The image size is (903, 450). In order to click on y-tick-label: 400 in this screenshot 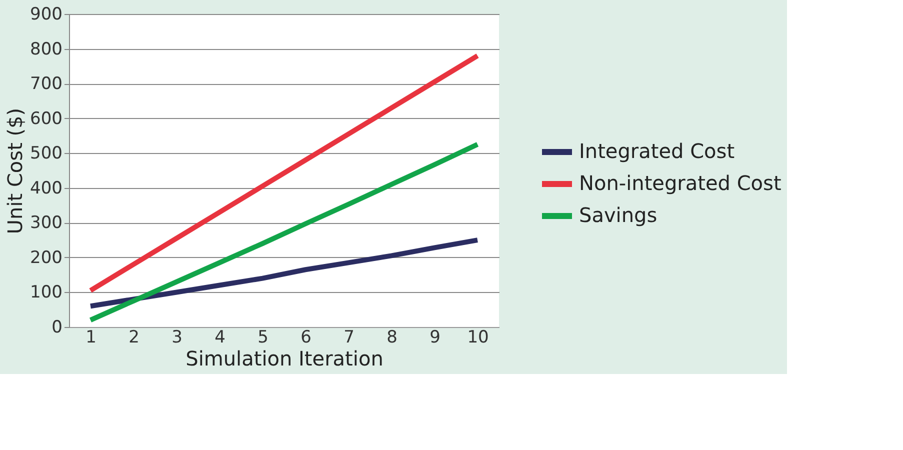, I will do `click(46, 188)`.